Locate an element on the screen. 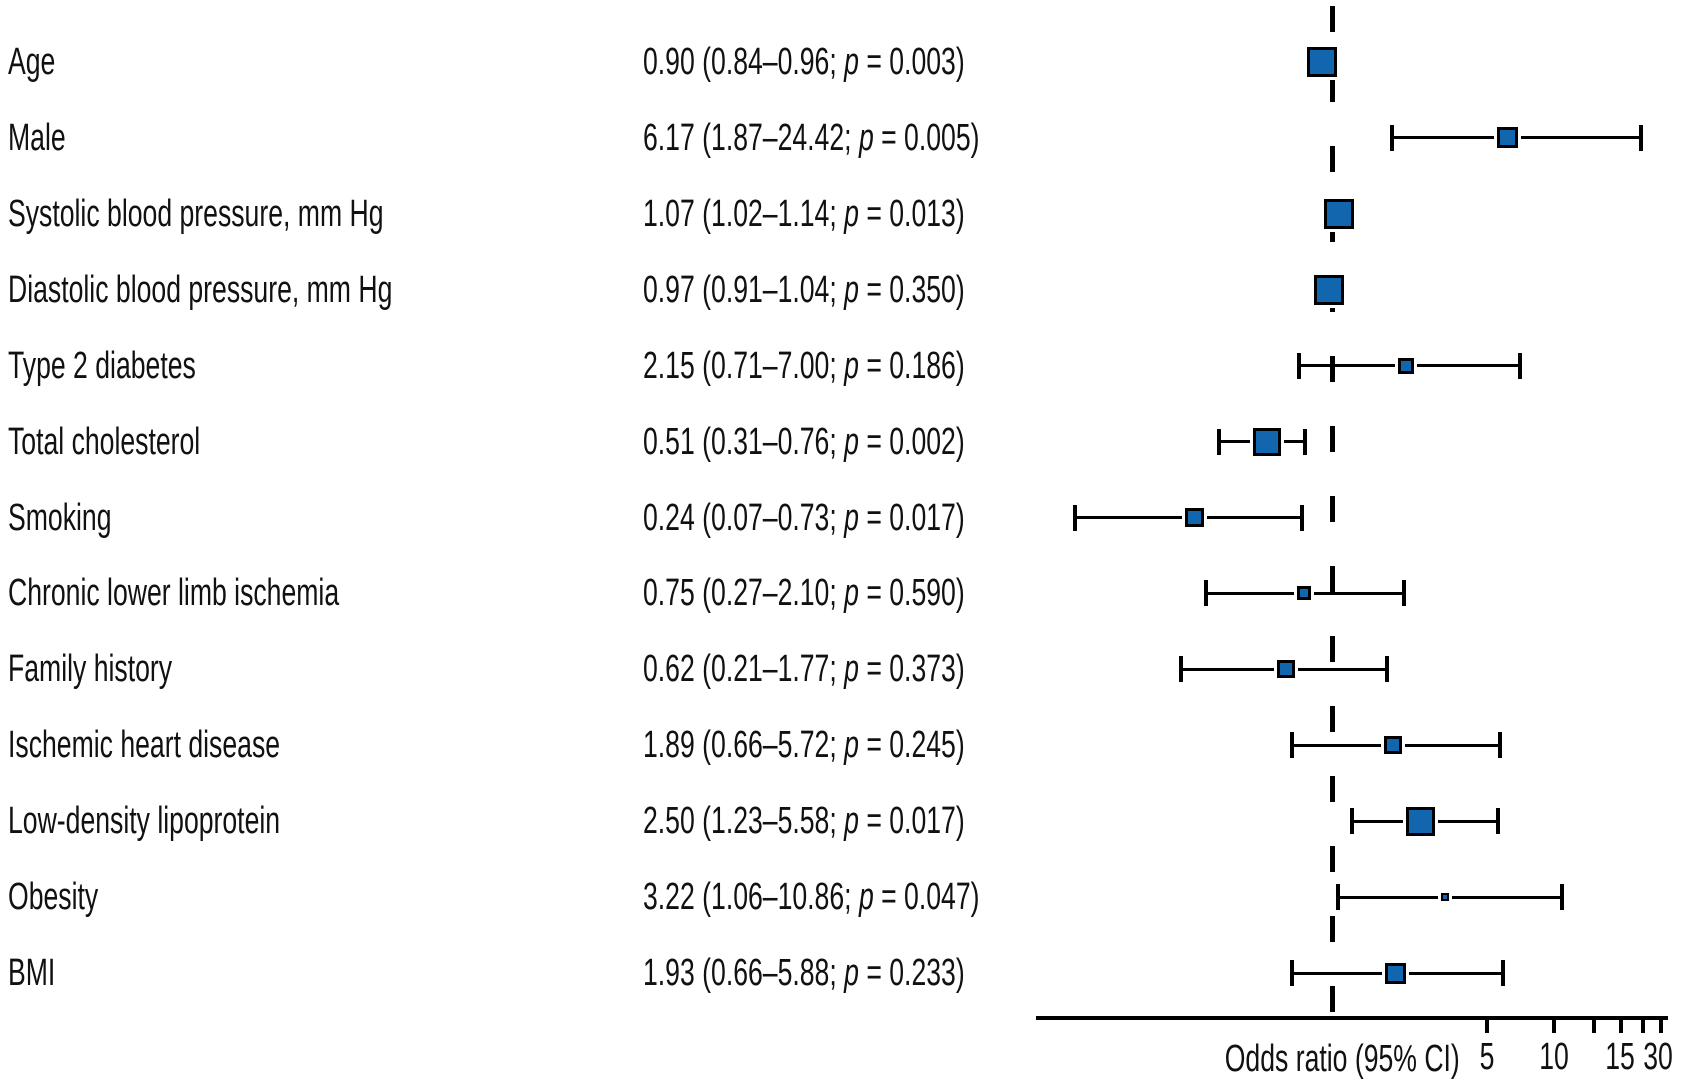 The width and height of the screenshot is (1704, 1084). row-label: Family history is located at coordinates (90, 669).